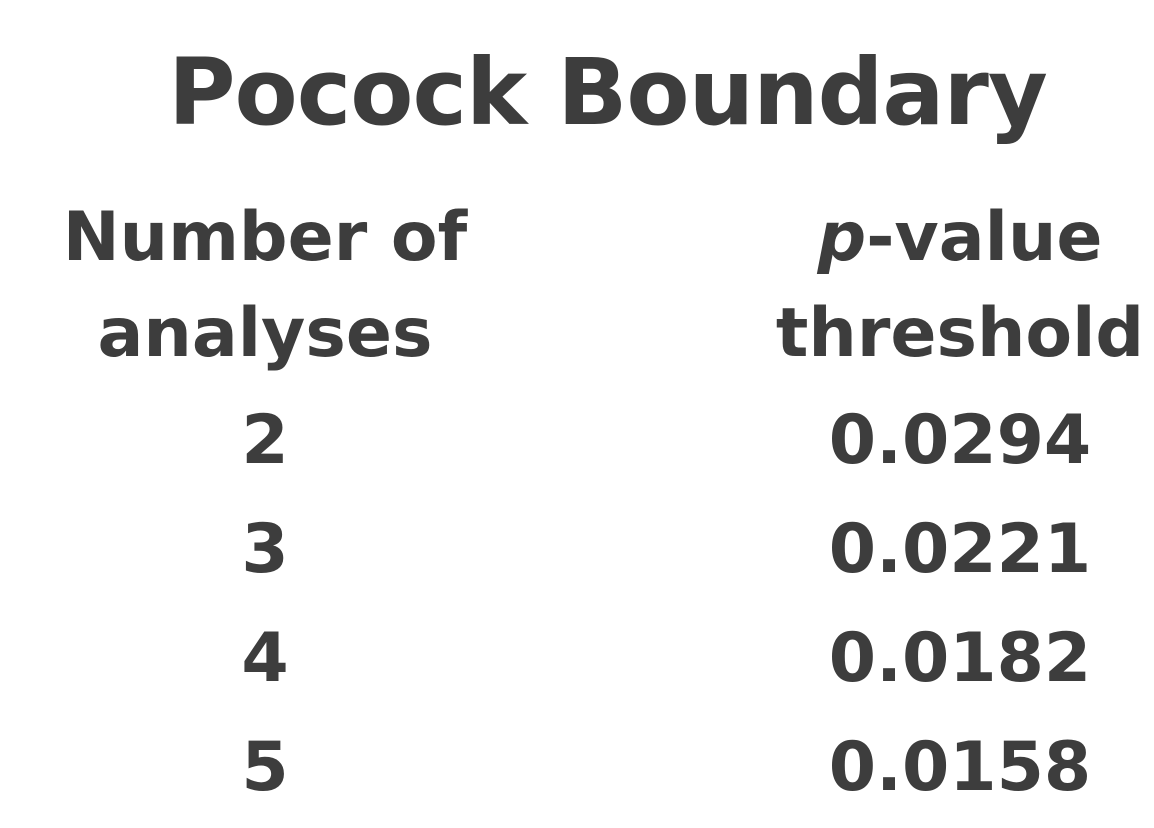  I want to click on analyses-header: Number of analyses, so click(265, 288).